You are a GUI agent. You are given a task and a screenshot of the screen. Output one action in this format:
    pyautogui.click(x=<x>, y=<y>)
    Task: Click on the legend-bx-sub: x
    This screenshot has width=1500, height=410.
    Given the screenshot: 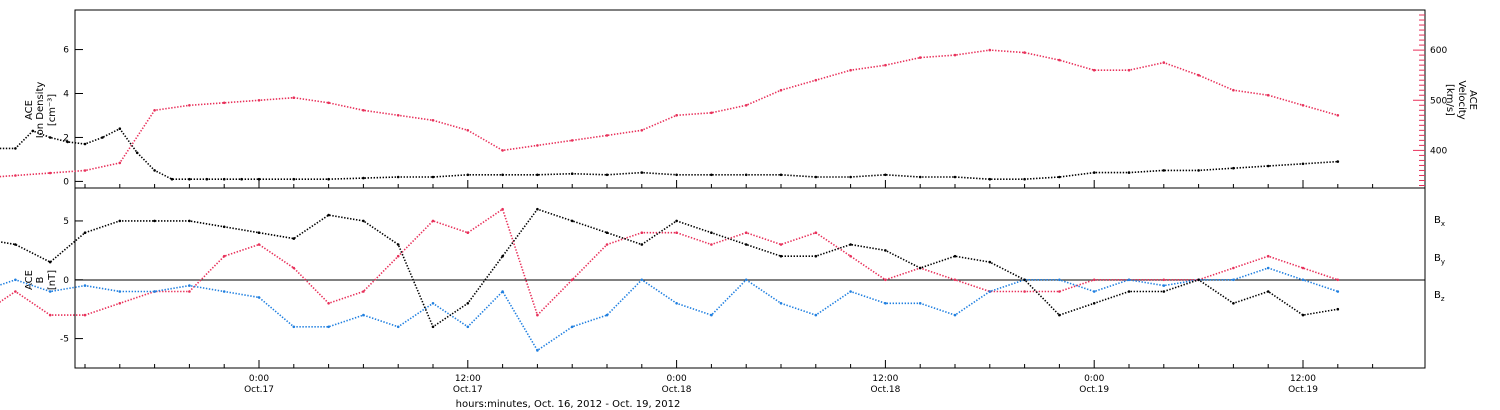 What is the action you would take?
    pyautogui.click(x=1443, y=224)
    